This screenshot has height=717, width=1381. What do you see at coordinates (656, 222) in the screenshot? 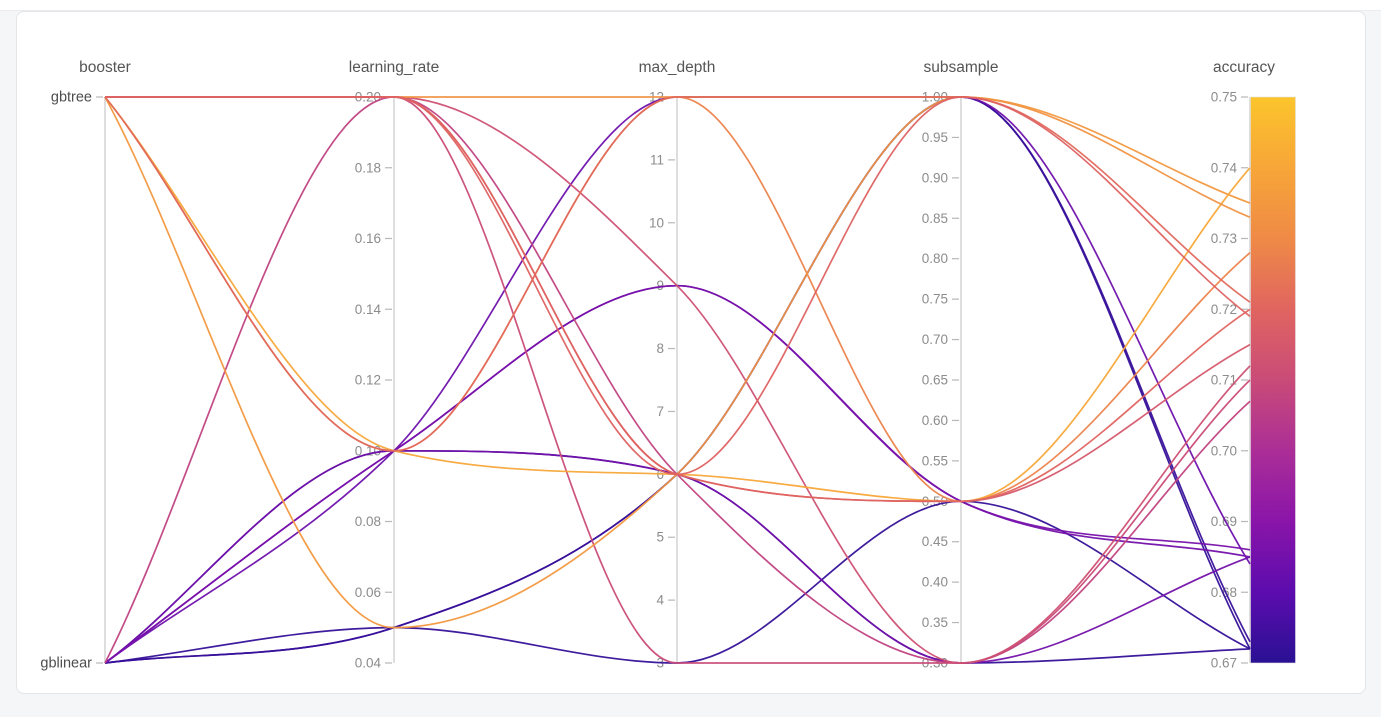
I see `tick-label-max_depth-10: 10` at bounding box center [656, 222].